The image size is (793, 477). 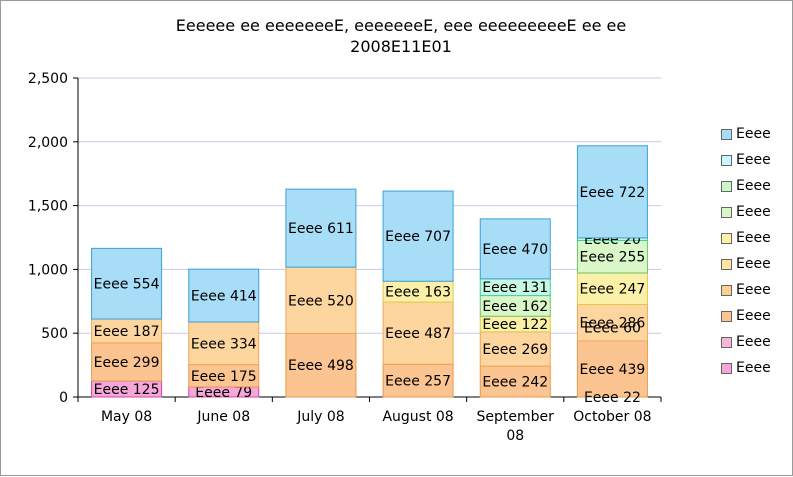 What do you see at coordinates (127, 332) in the screenshot?
I see `data-label: Eeee 187` at bounding box center [127, 332].